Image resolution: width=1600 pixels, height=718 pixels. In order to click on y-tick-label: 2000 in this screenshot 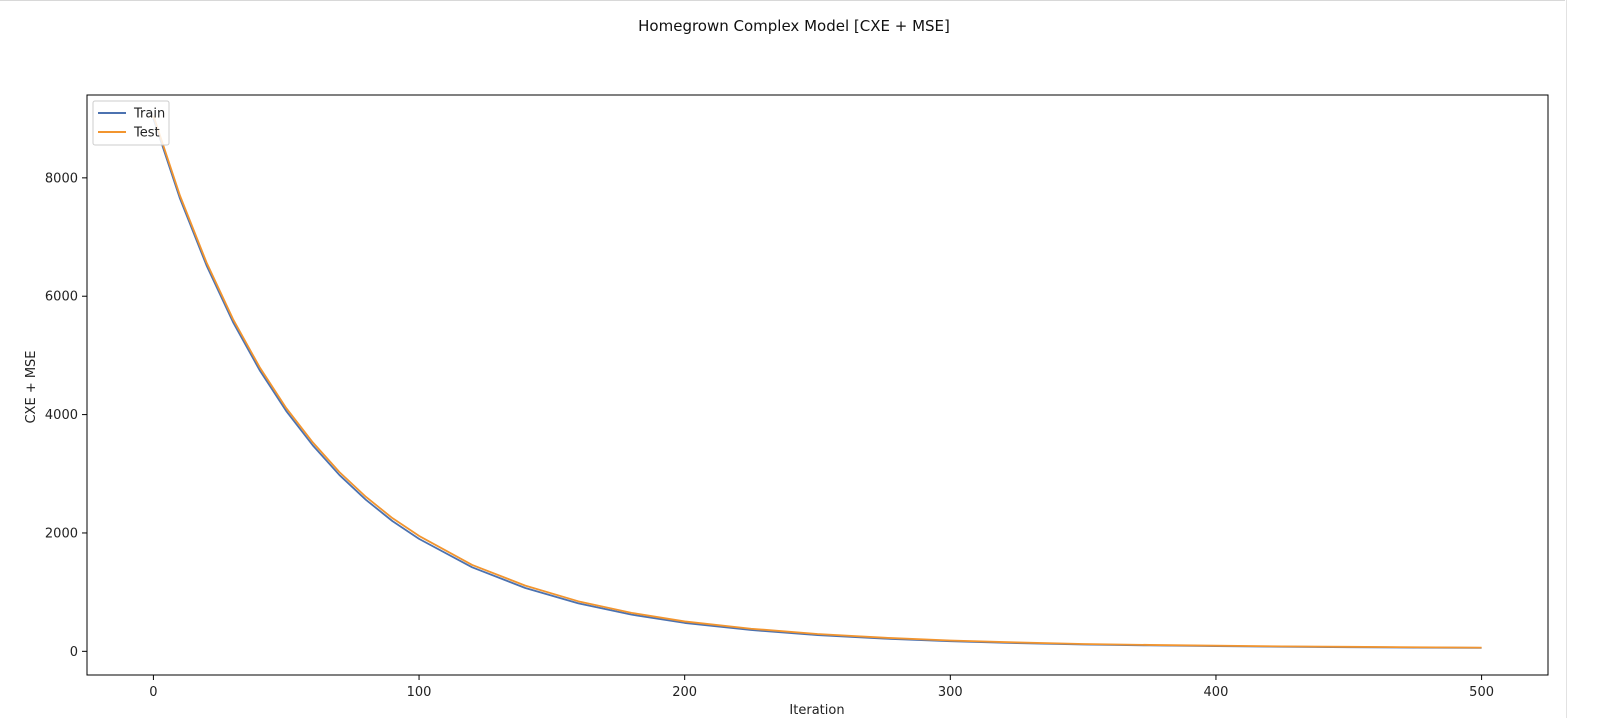, I will do `click(61, 533)`.